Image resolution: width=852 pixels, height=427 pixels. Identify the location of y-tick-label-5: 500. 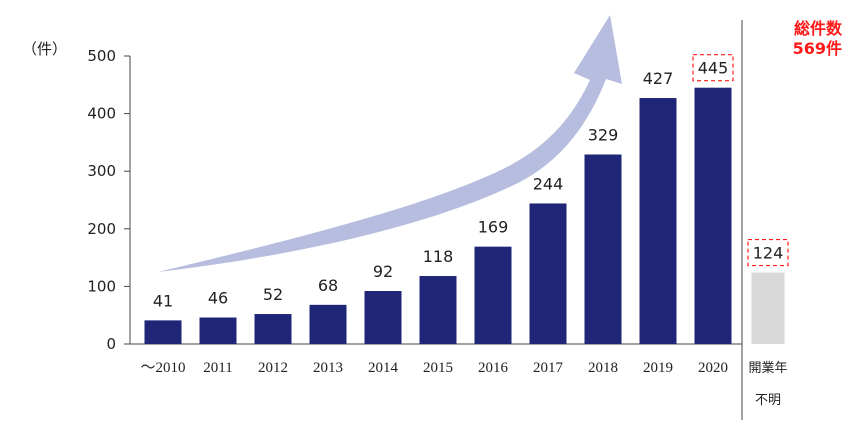
(101, 56).